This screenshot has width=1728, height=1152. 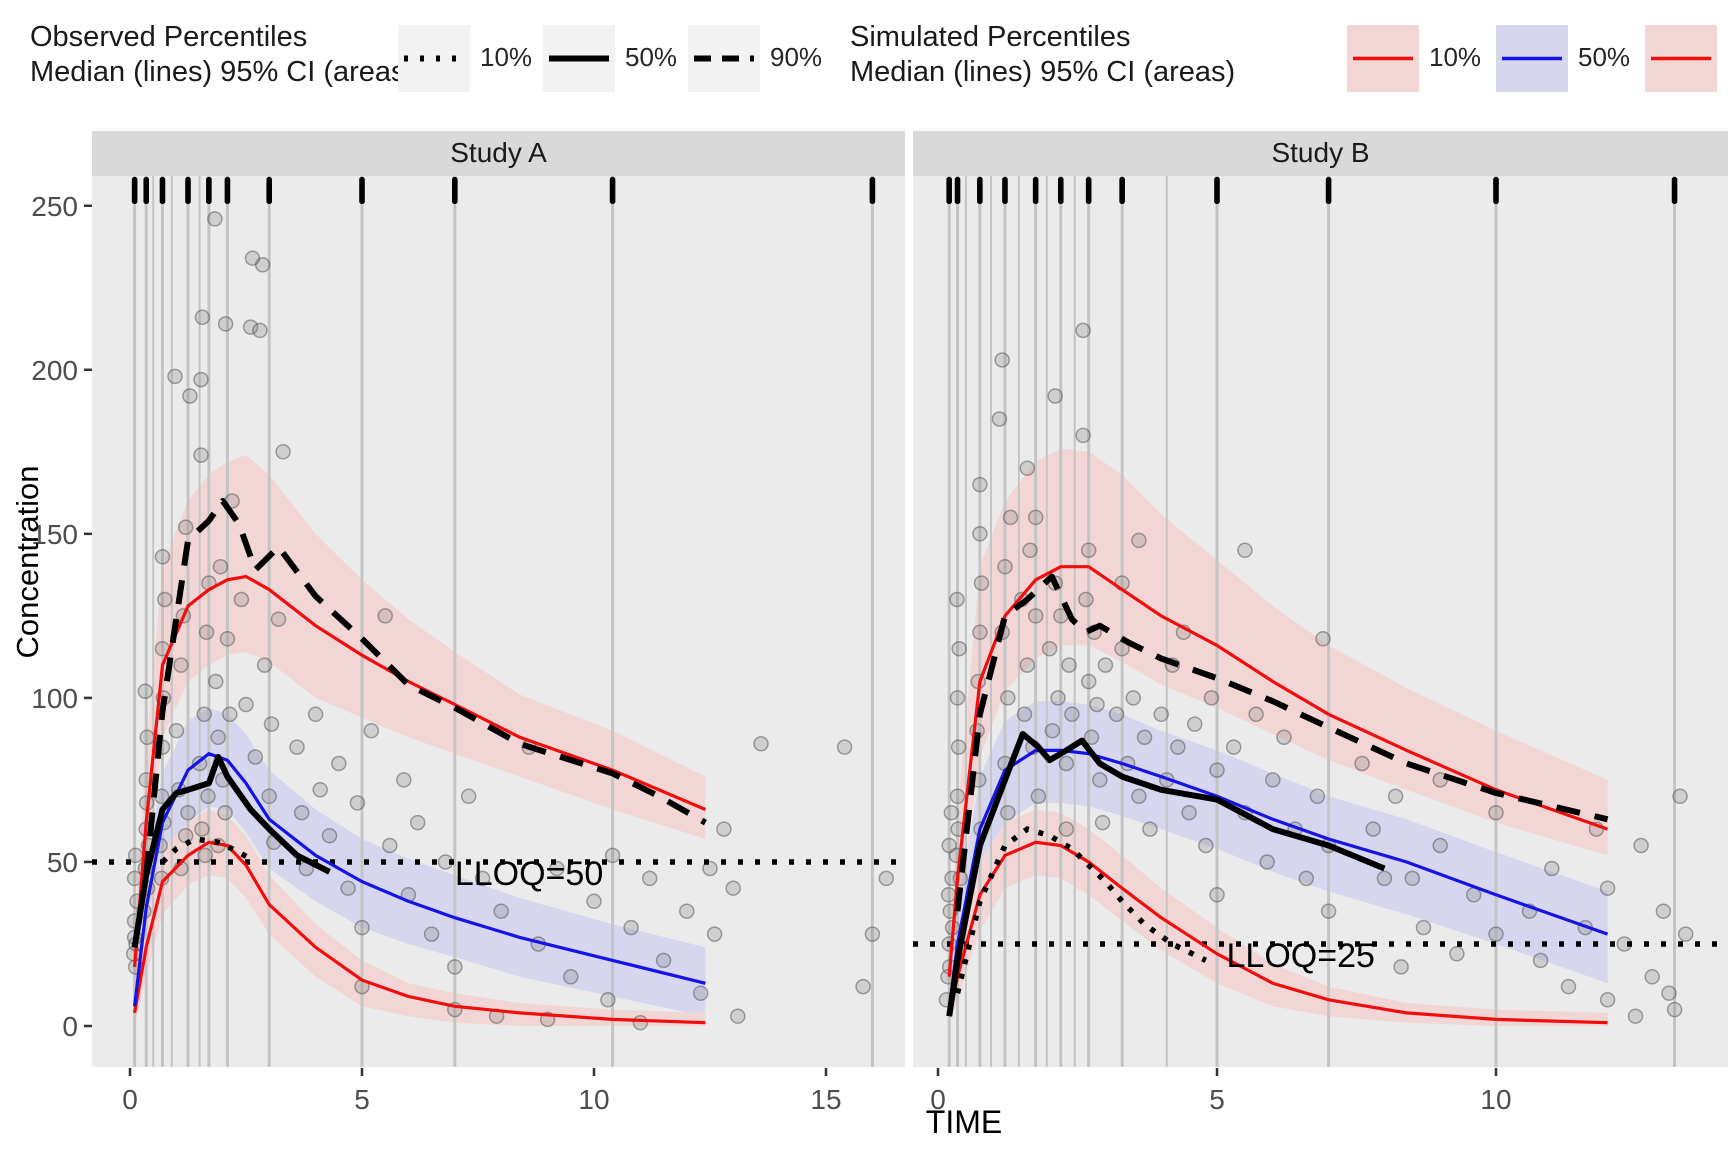 I want to click on y-axis-tick-label: 50, so click(x=62, y=862).